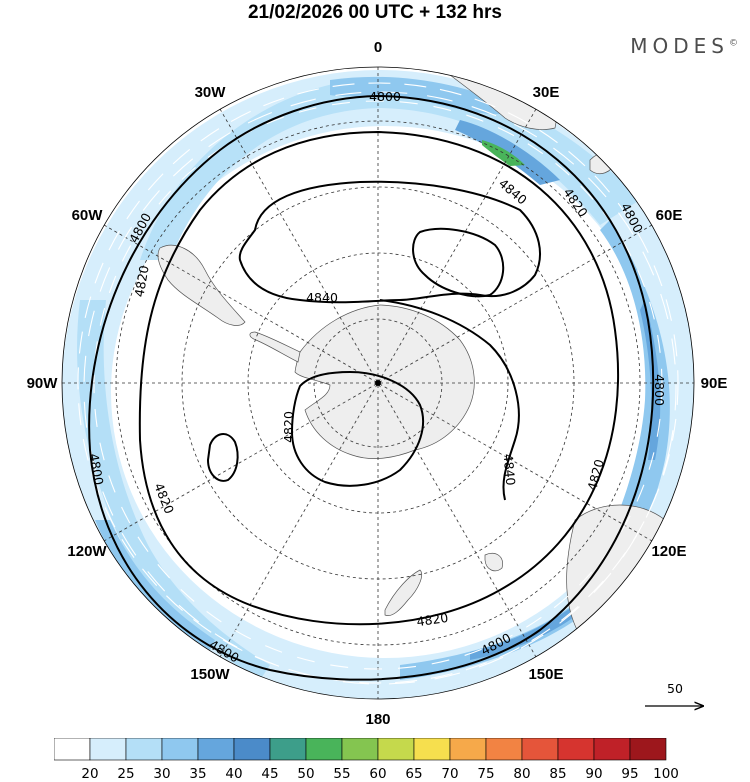  What do you see at coordinates (201, 285) in the screenshot?
I see `south-america` at bounding box center [201, 285].